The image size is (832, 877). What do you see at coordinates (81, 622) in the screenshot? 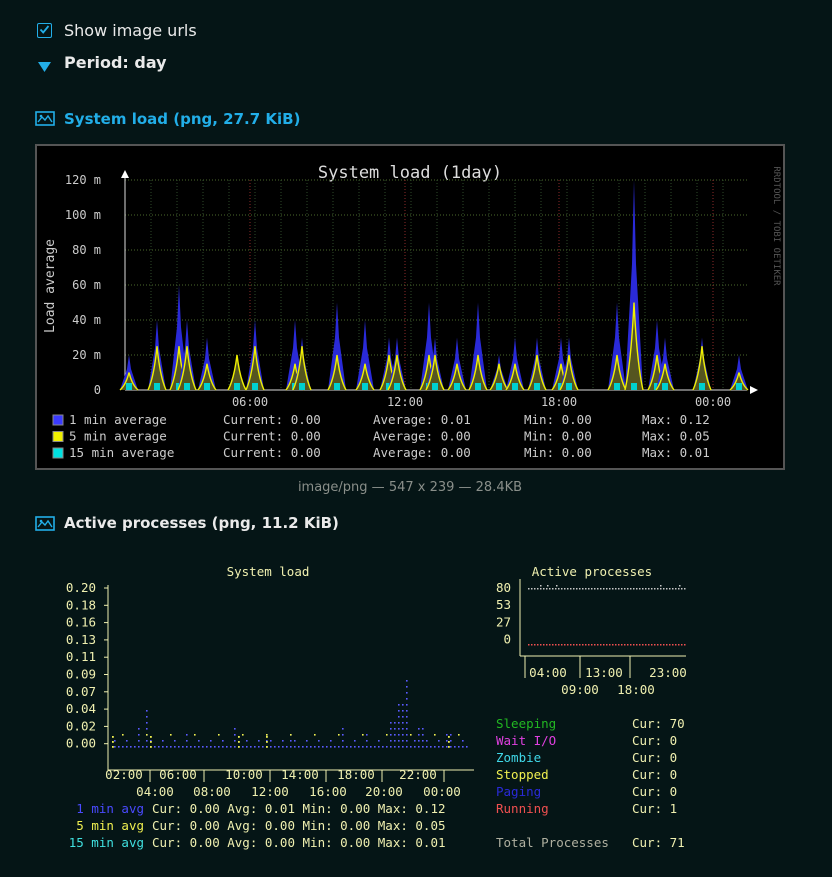
I see `load-y-tick: 0.16` at bounding box center [81, 622].